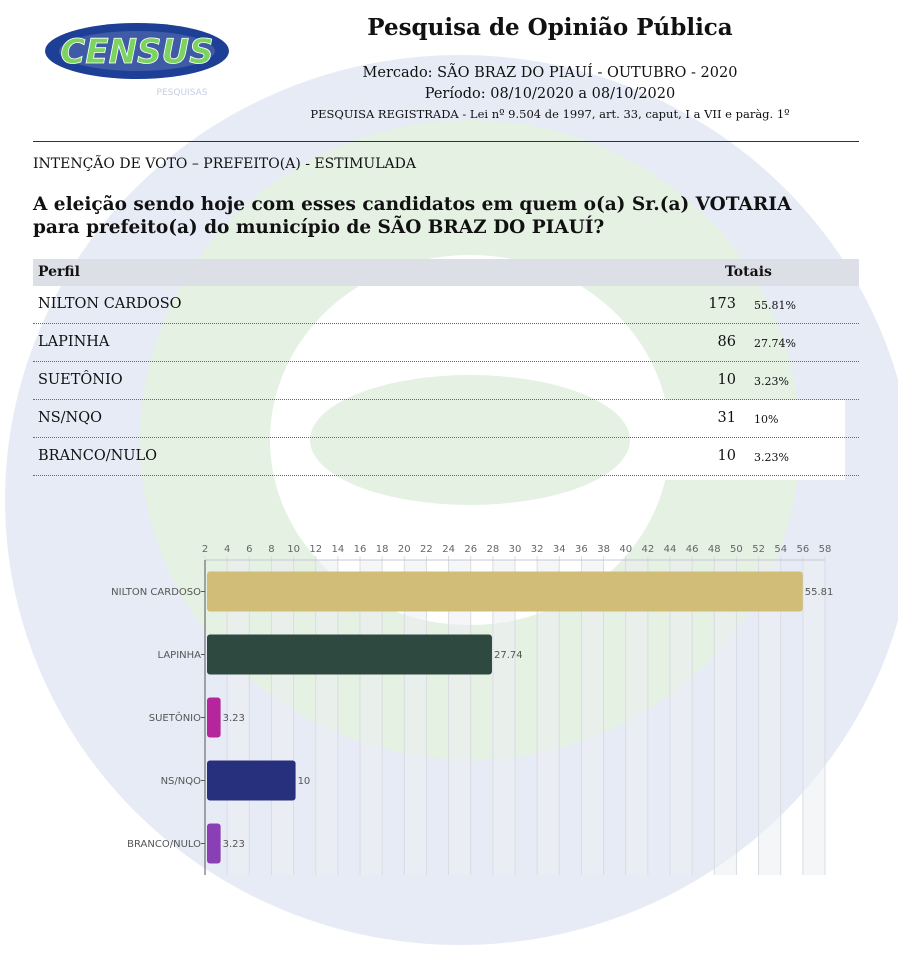  Describe the element at coordinates (758, 549) in the screenshot. I see `x-tick-label: 52` at that location.